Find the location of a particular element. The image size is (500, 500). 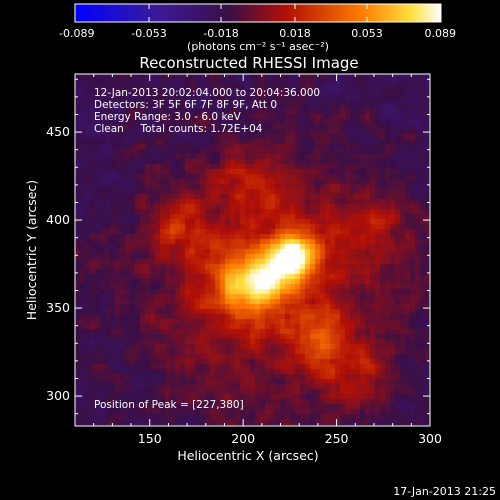

detectors-text: Detectors: 3F 5F 6F 7F 8F 9F, Att 0 is located at coordinates (185, 105).